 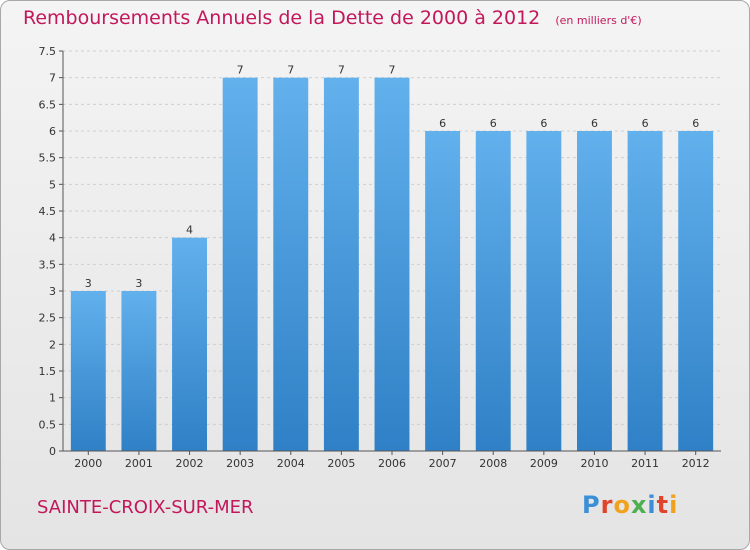 I want to click on x-tick-label: 2010, so click(x=594, y=463).